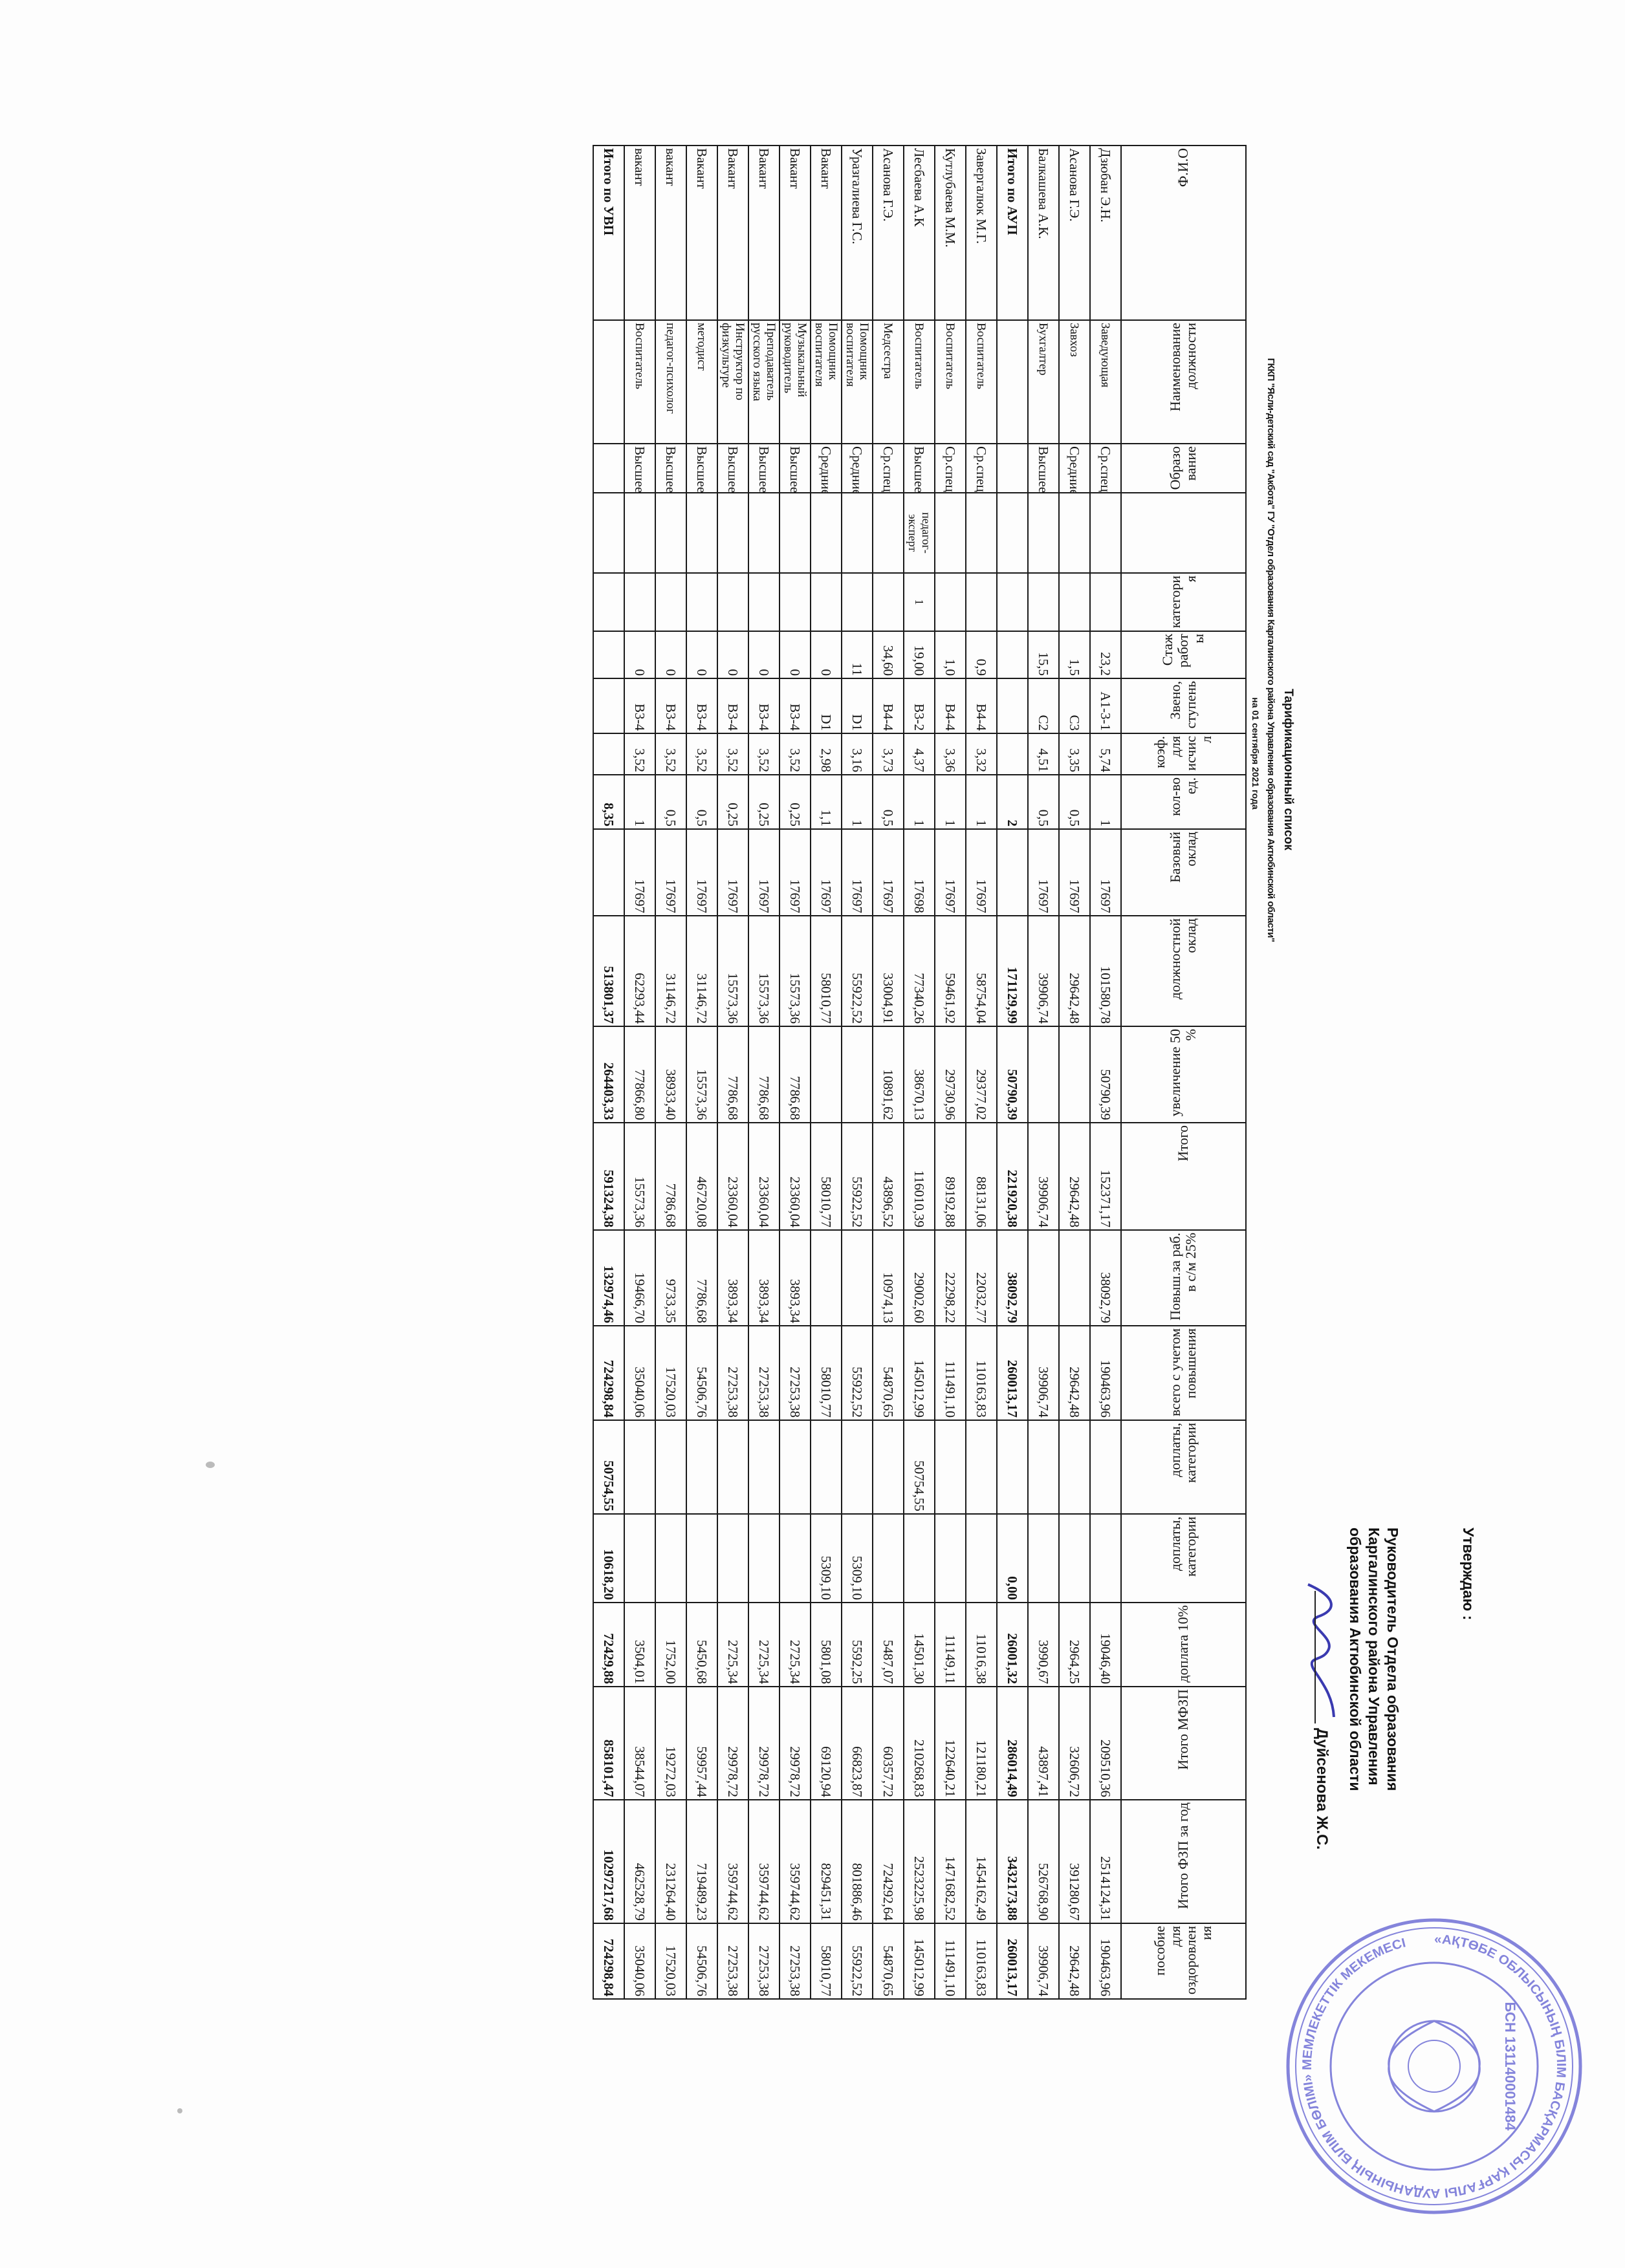 This screenshot has height=2268, width=1625. Describe the element at coordinates (796, 754) in the screenshot. I see `cell-coefficient: 3,52` at that location.